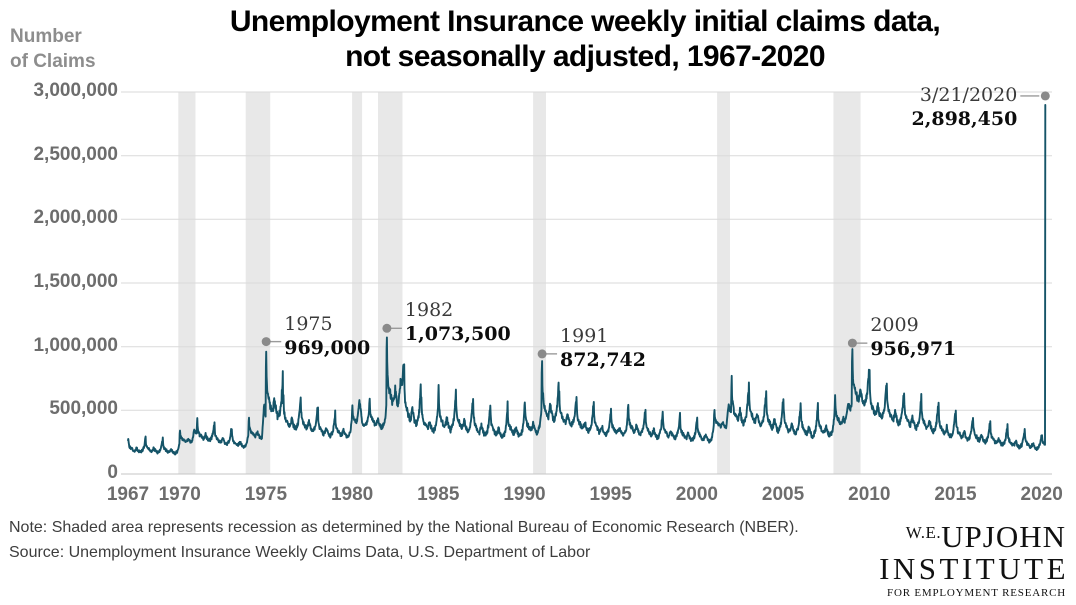  Describe the element at coordinates (894, 325) in the screenshot. I see `annotation-year-label: 2009` at that location.